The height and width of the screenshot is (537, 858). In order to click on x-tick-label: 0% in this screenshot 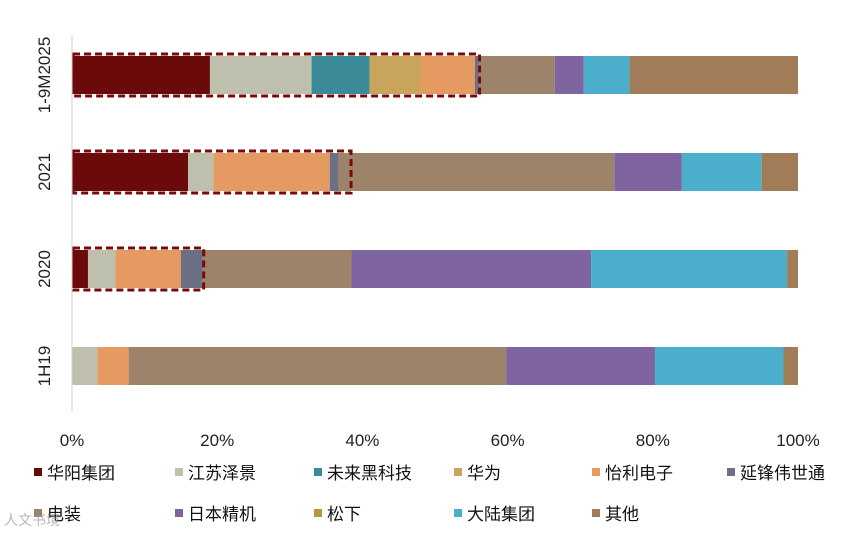, I will do `click(72, 440)`.